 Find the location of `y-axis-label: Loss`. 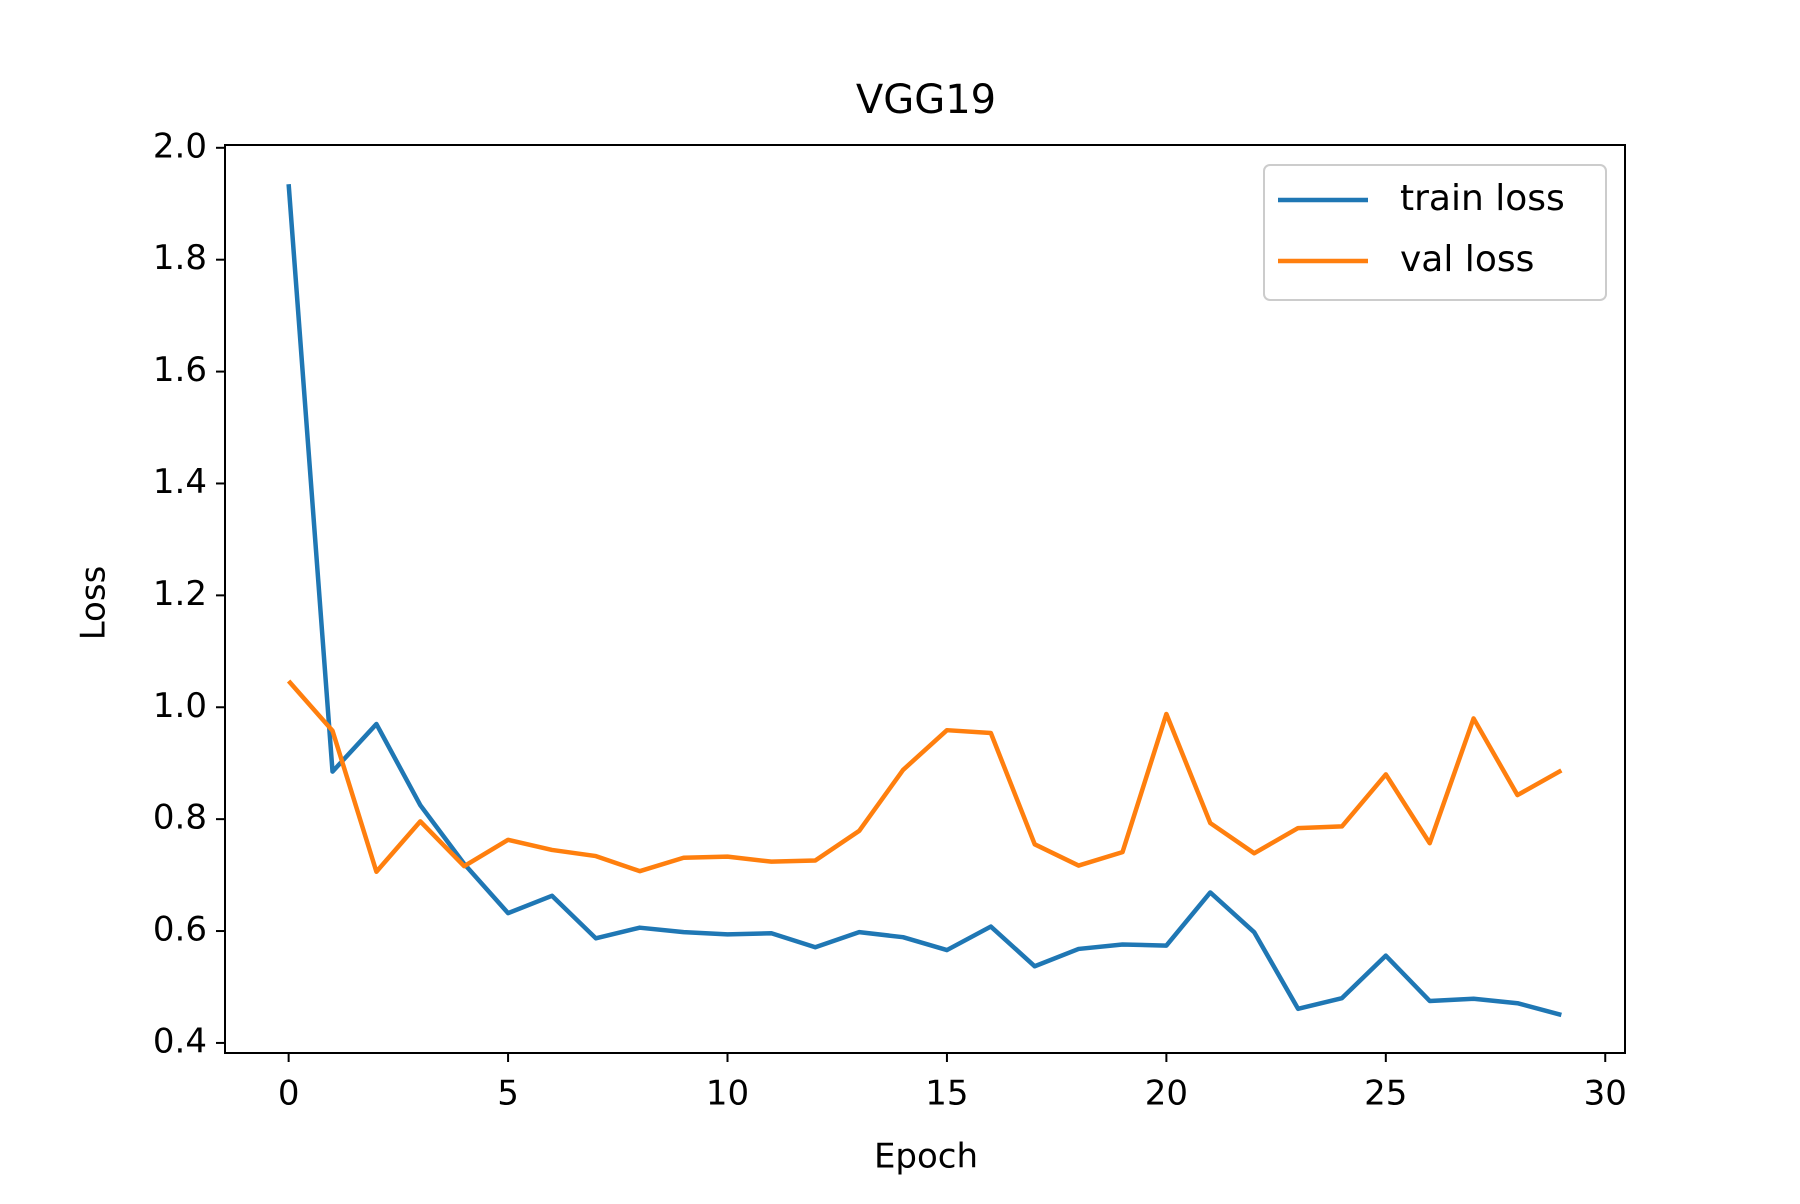

y-axis-label: Loss is located at coordinates (94, 603).